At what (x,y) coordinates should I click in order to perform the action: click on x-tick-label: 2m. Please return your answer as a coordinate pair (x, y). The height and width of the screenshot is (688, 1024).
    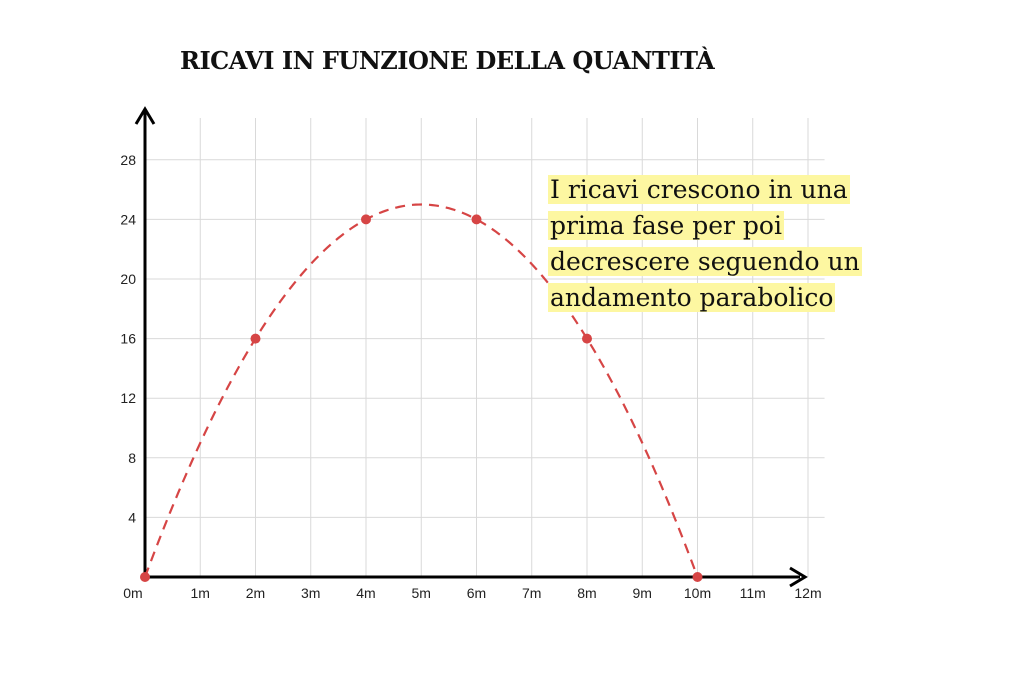
    Looking at the image, I should click on (255, 593).